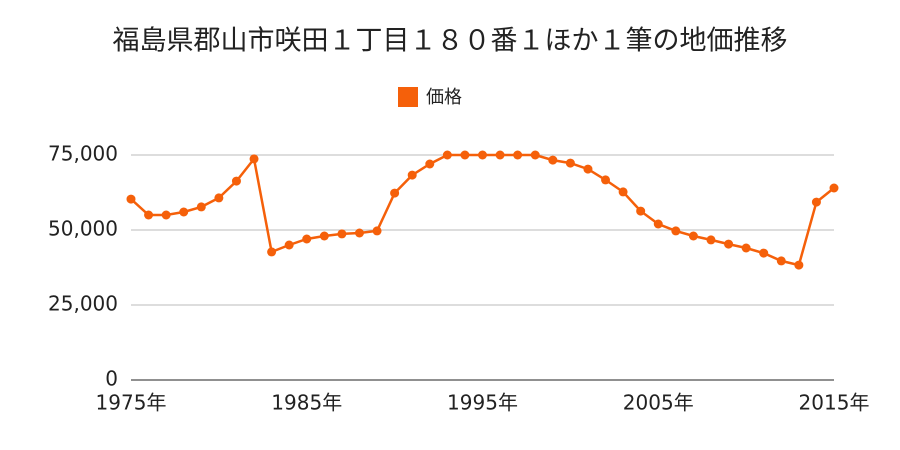 The image size is (900, 450). I want to click on chart-title: 福島県郡山市咲田１丁目１８０番１ほか１筆の地価推移, so click(450, 41).